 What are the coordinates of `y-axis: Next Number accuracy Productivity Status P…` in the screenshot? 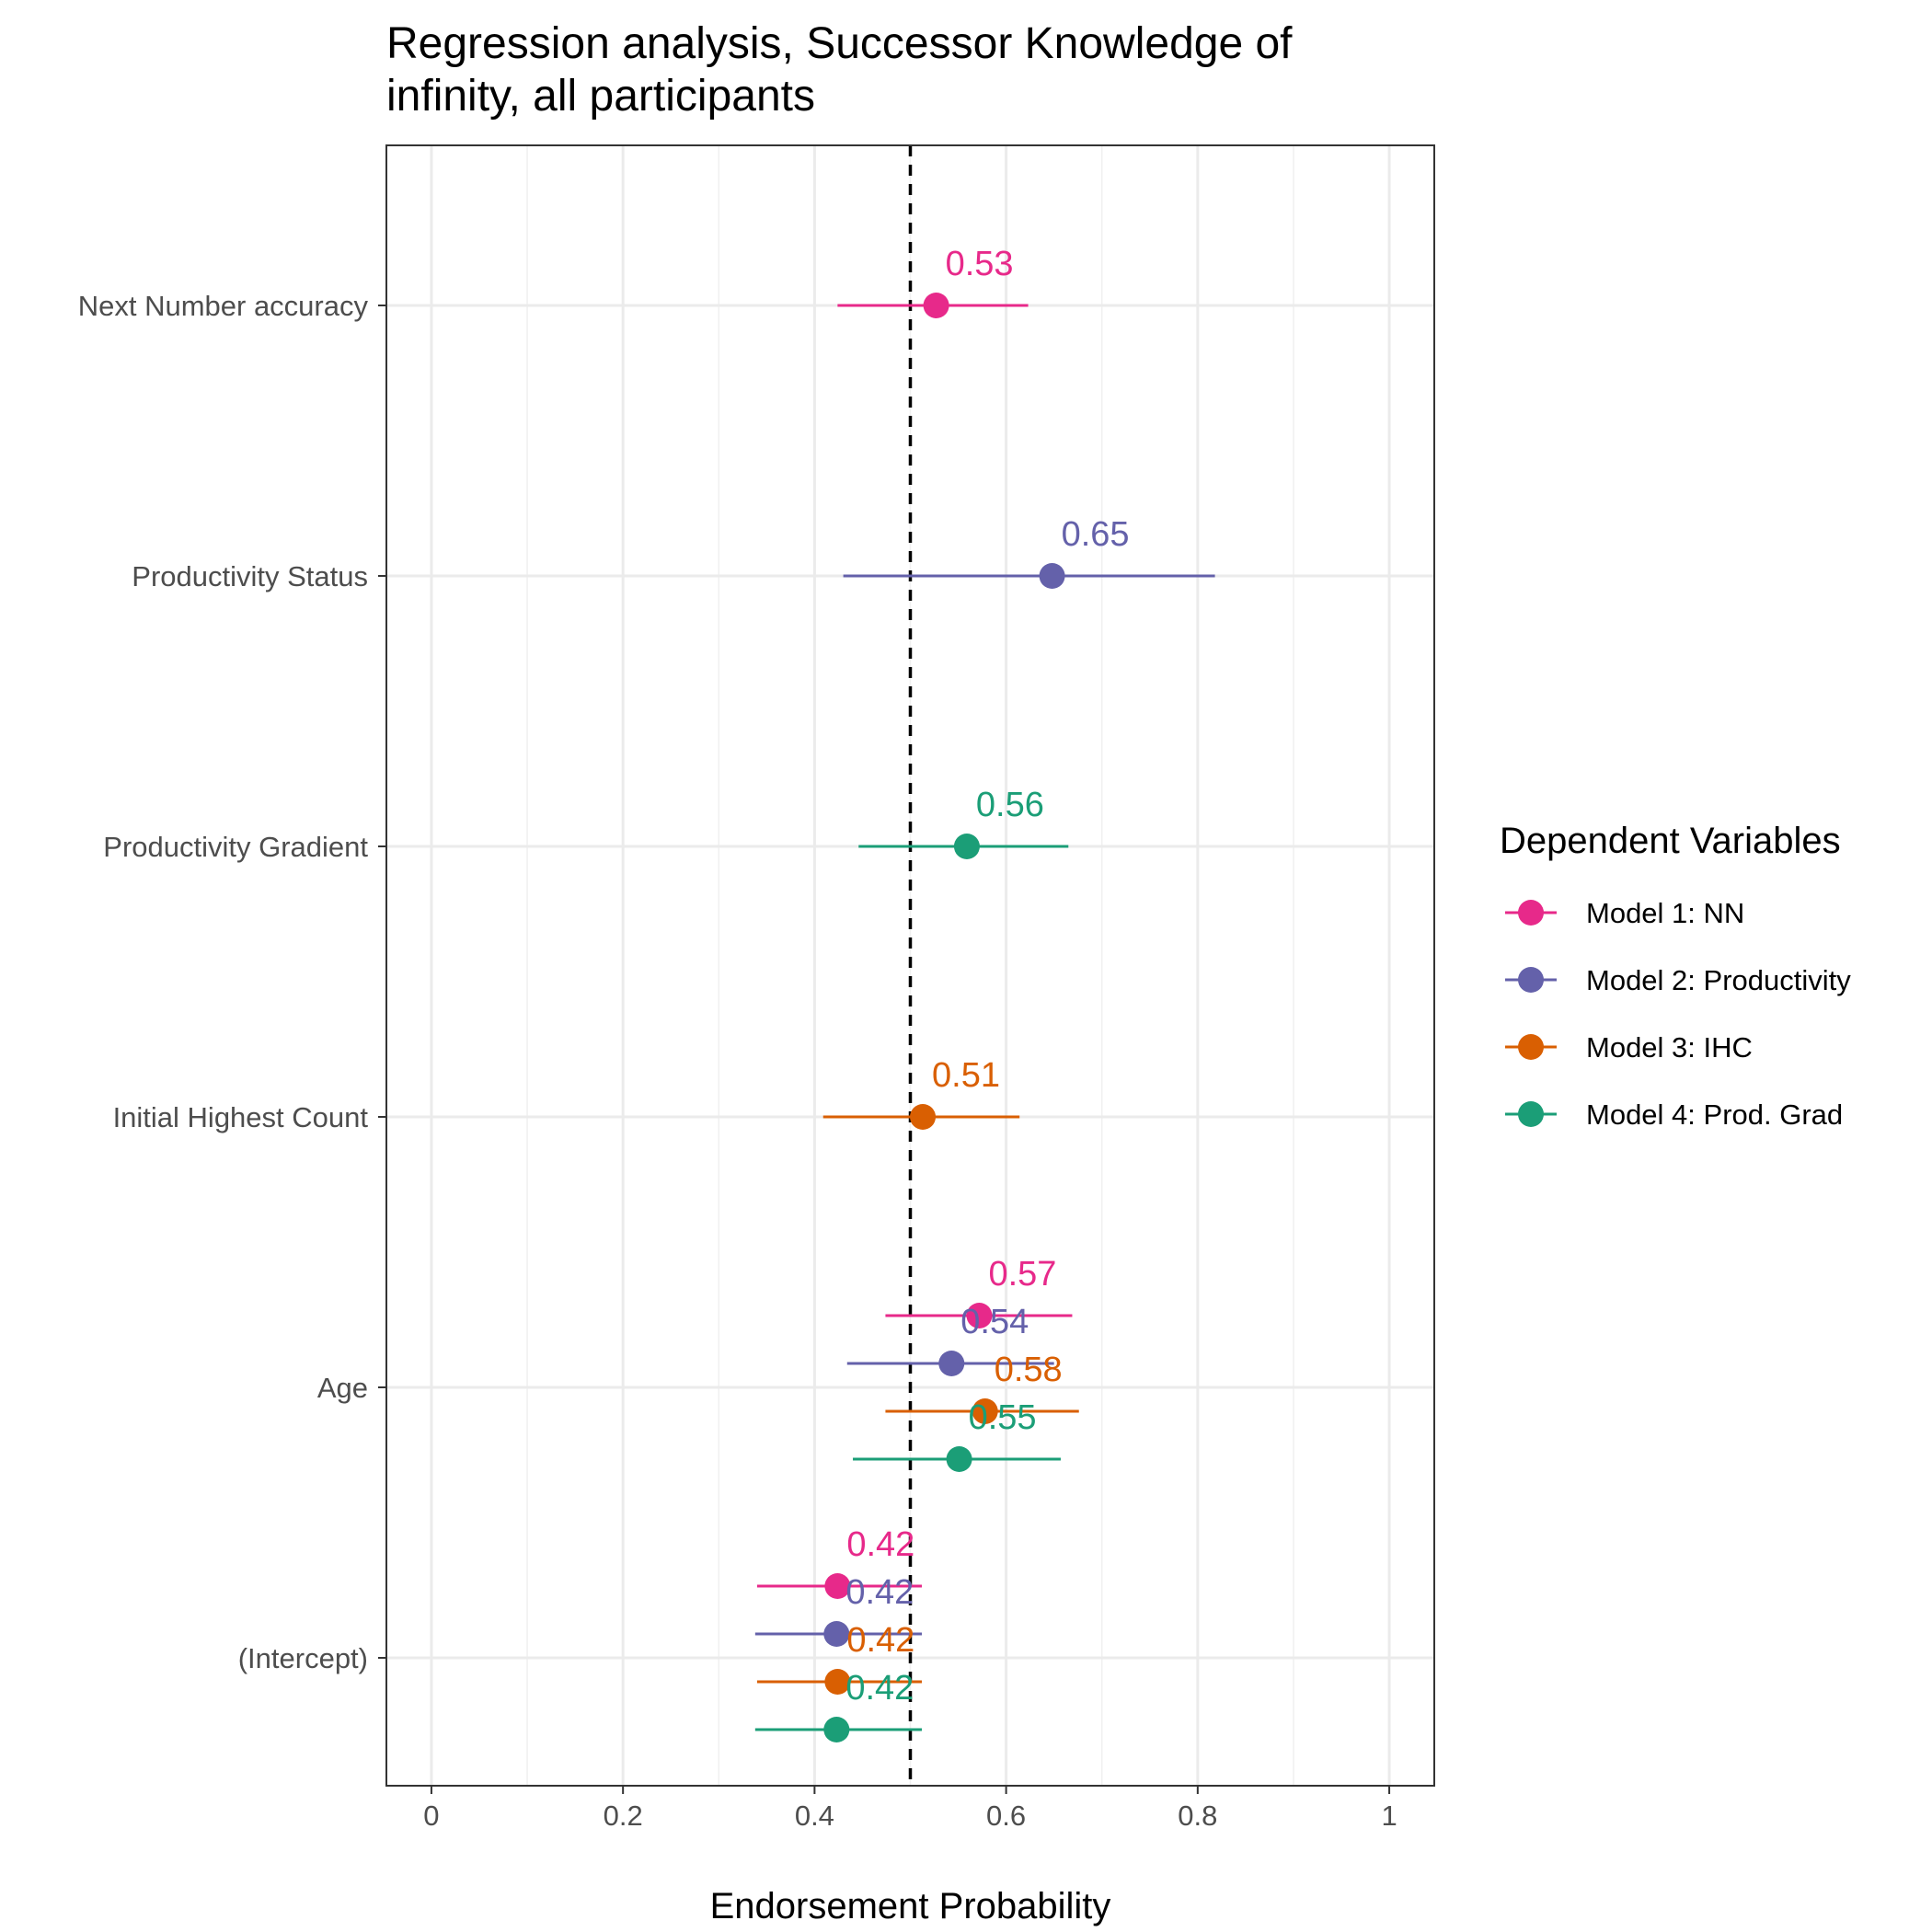 It's located at (232, 982).